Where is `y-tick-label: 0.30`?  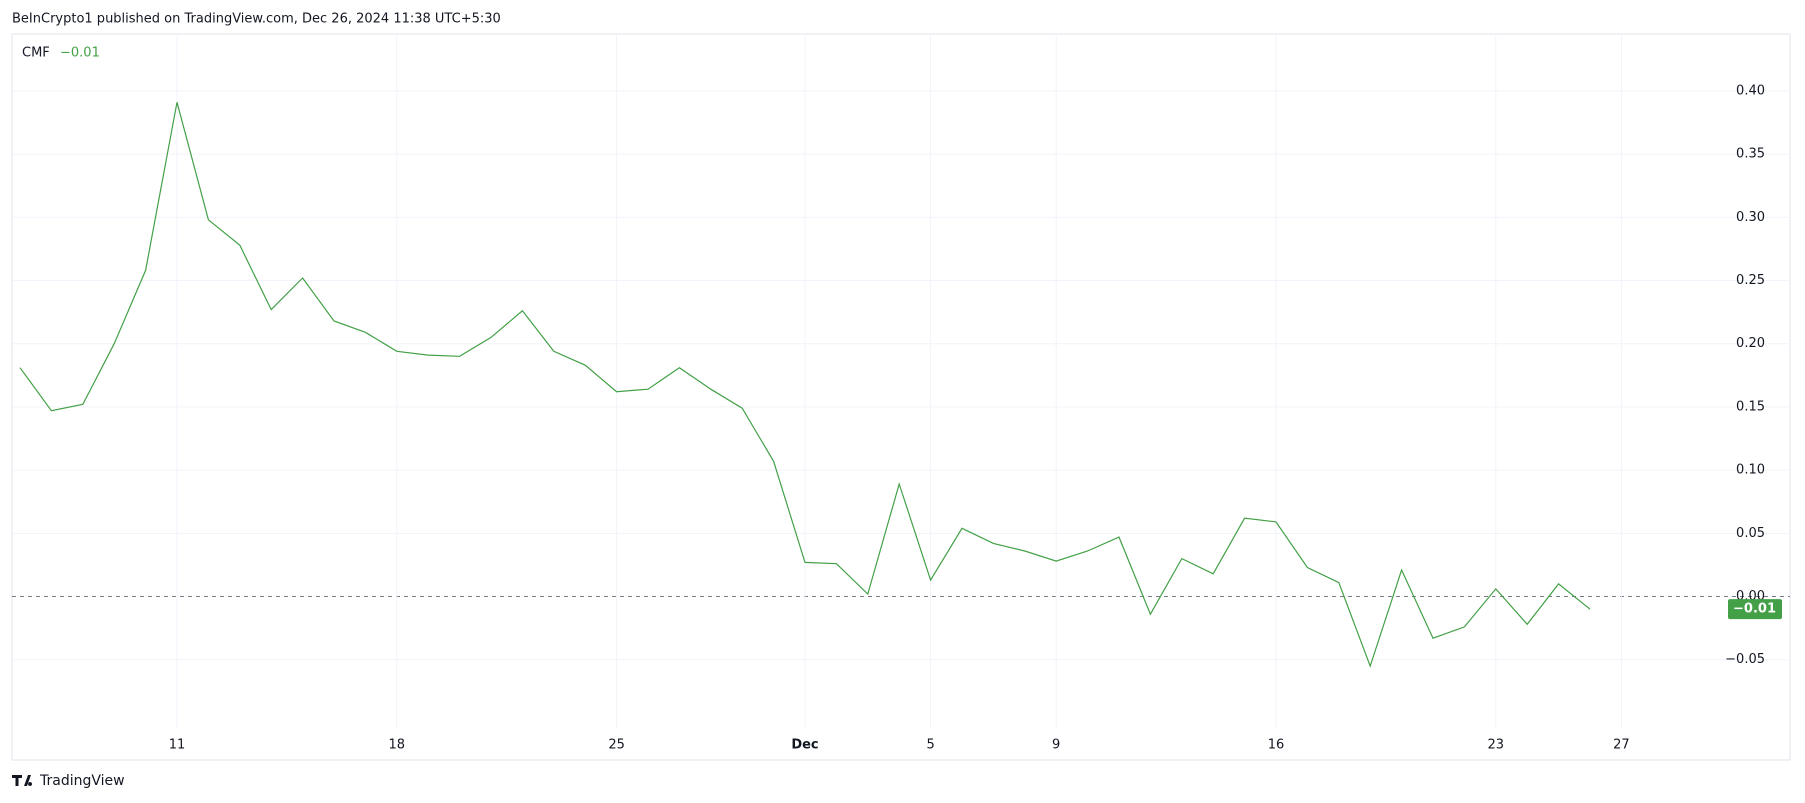 y-tick-label: 0.30 is located at coordinates (1750, 217).